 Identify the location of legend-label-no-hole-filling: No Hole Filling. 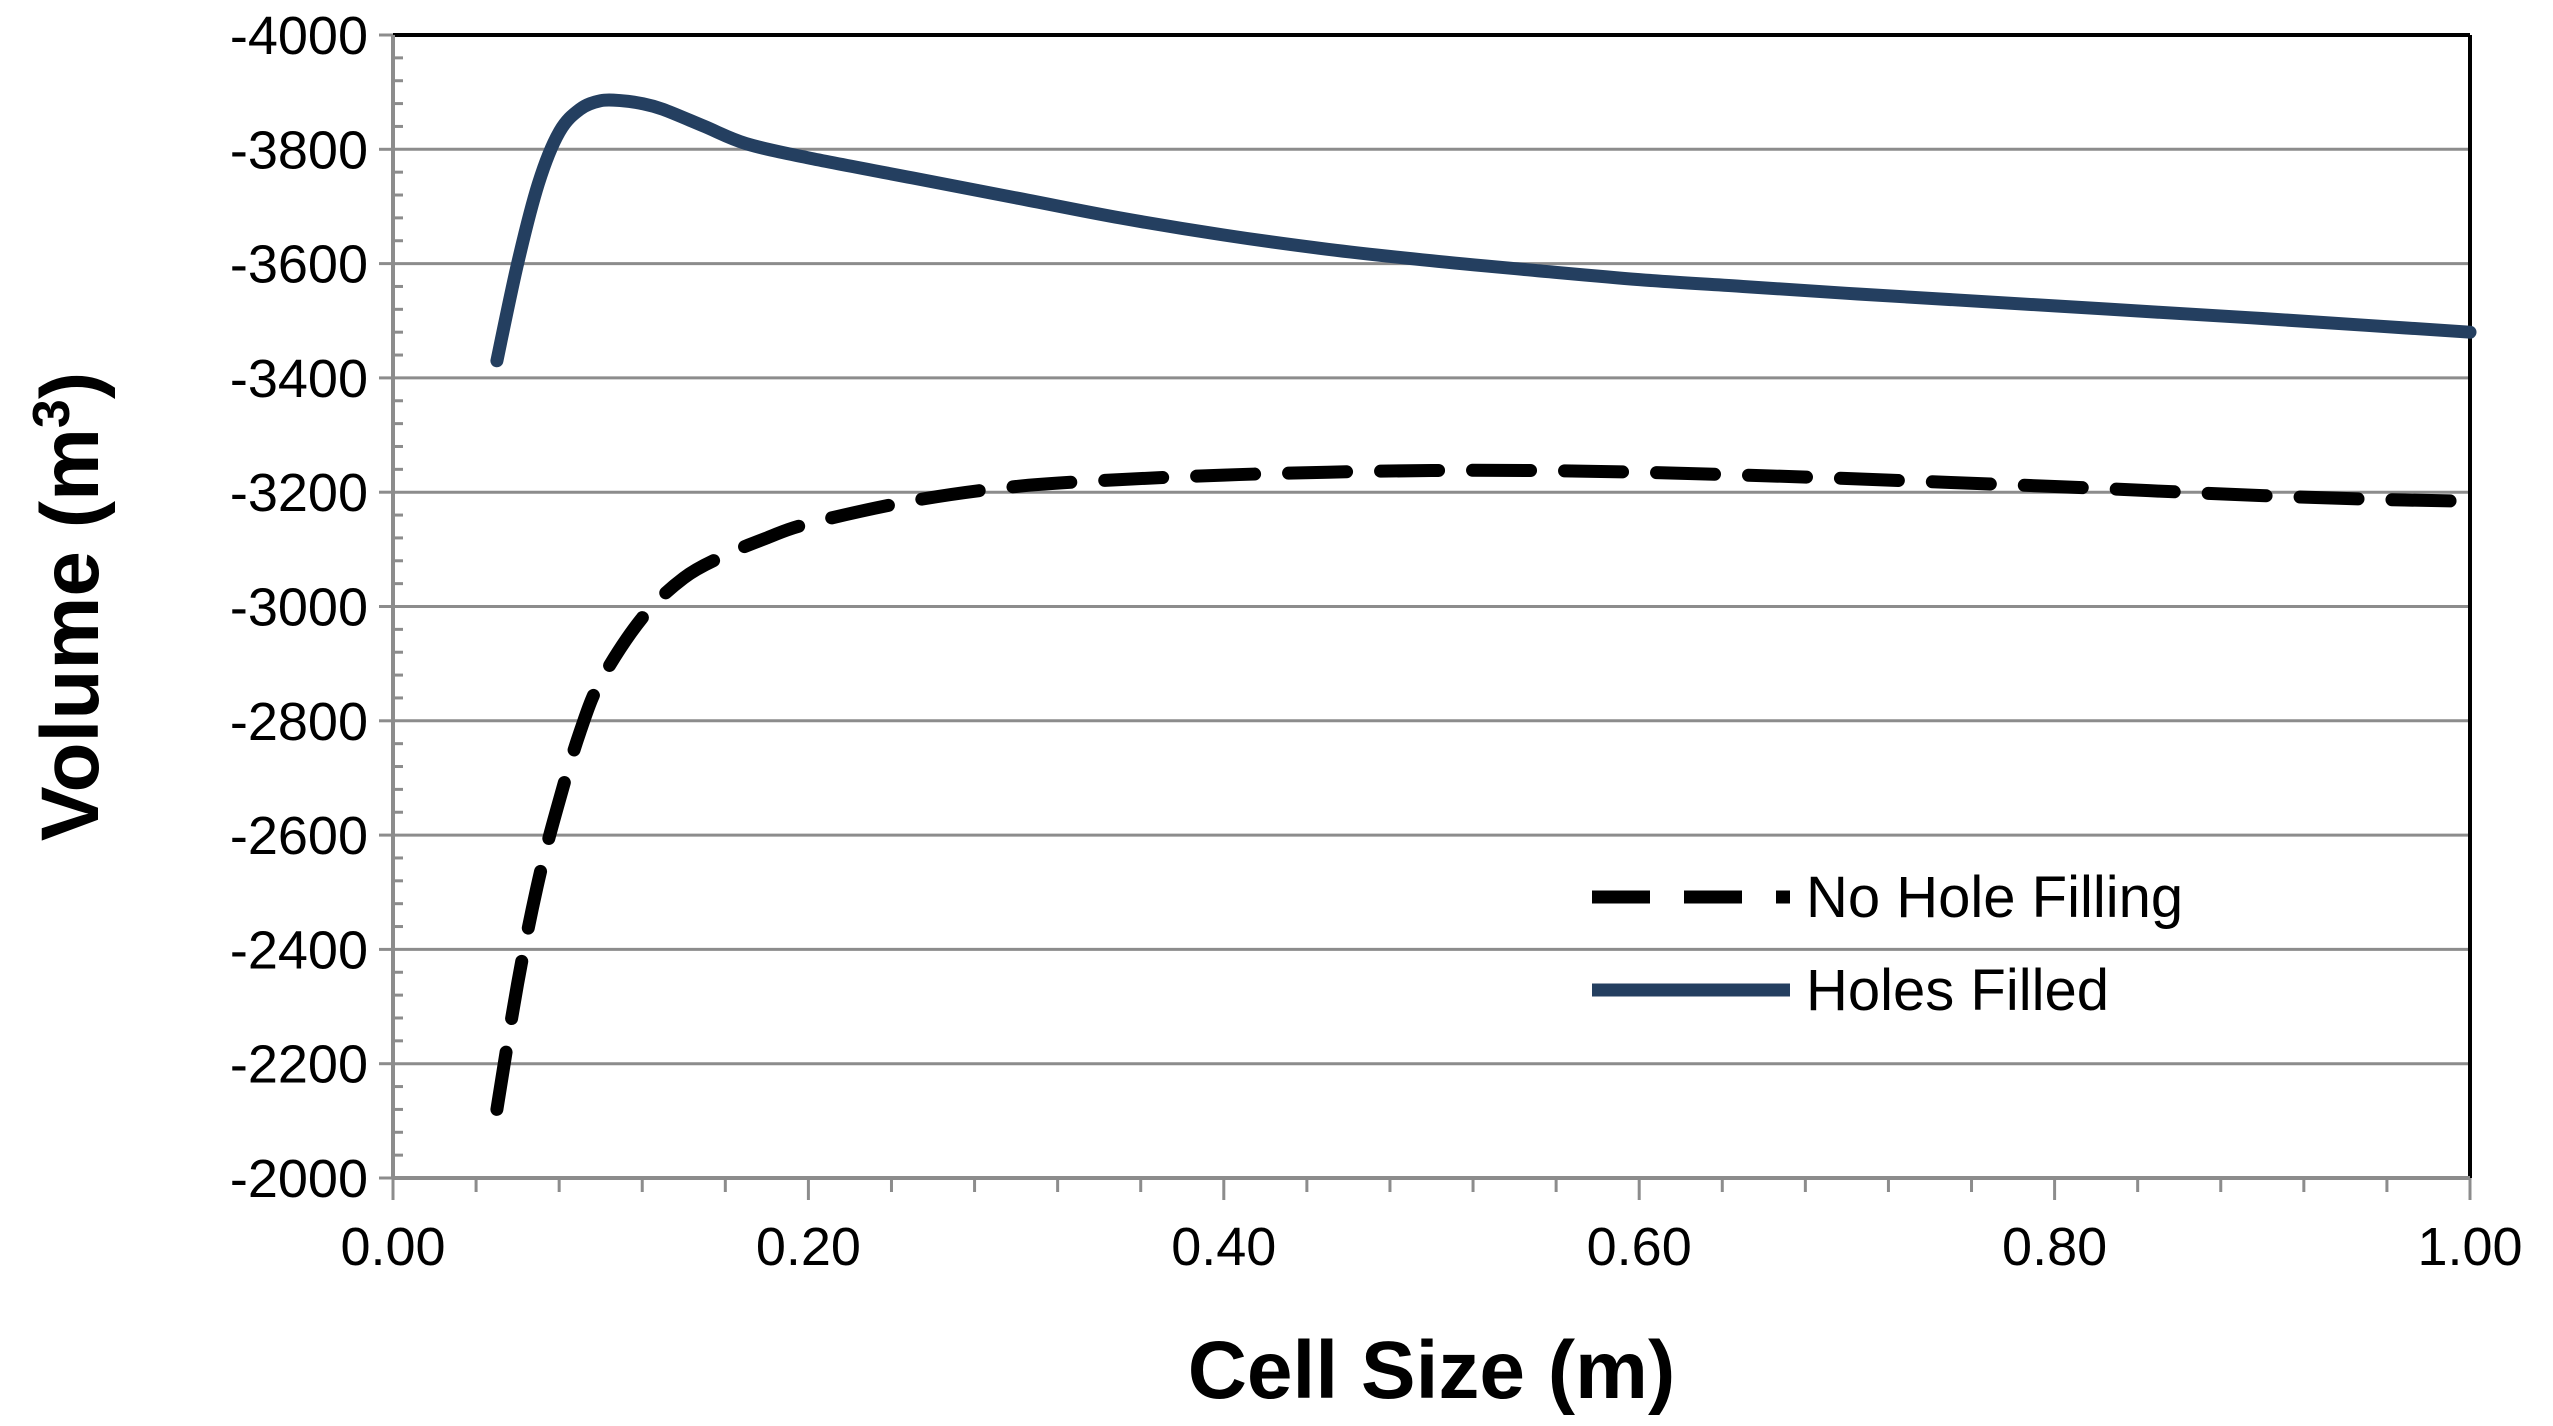
(1994, 897).